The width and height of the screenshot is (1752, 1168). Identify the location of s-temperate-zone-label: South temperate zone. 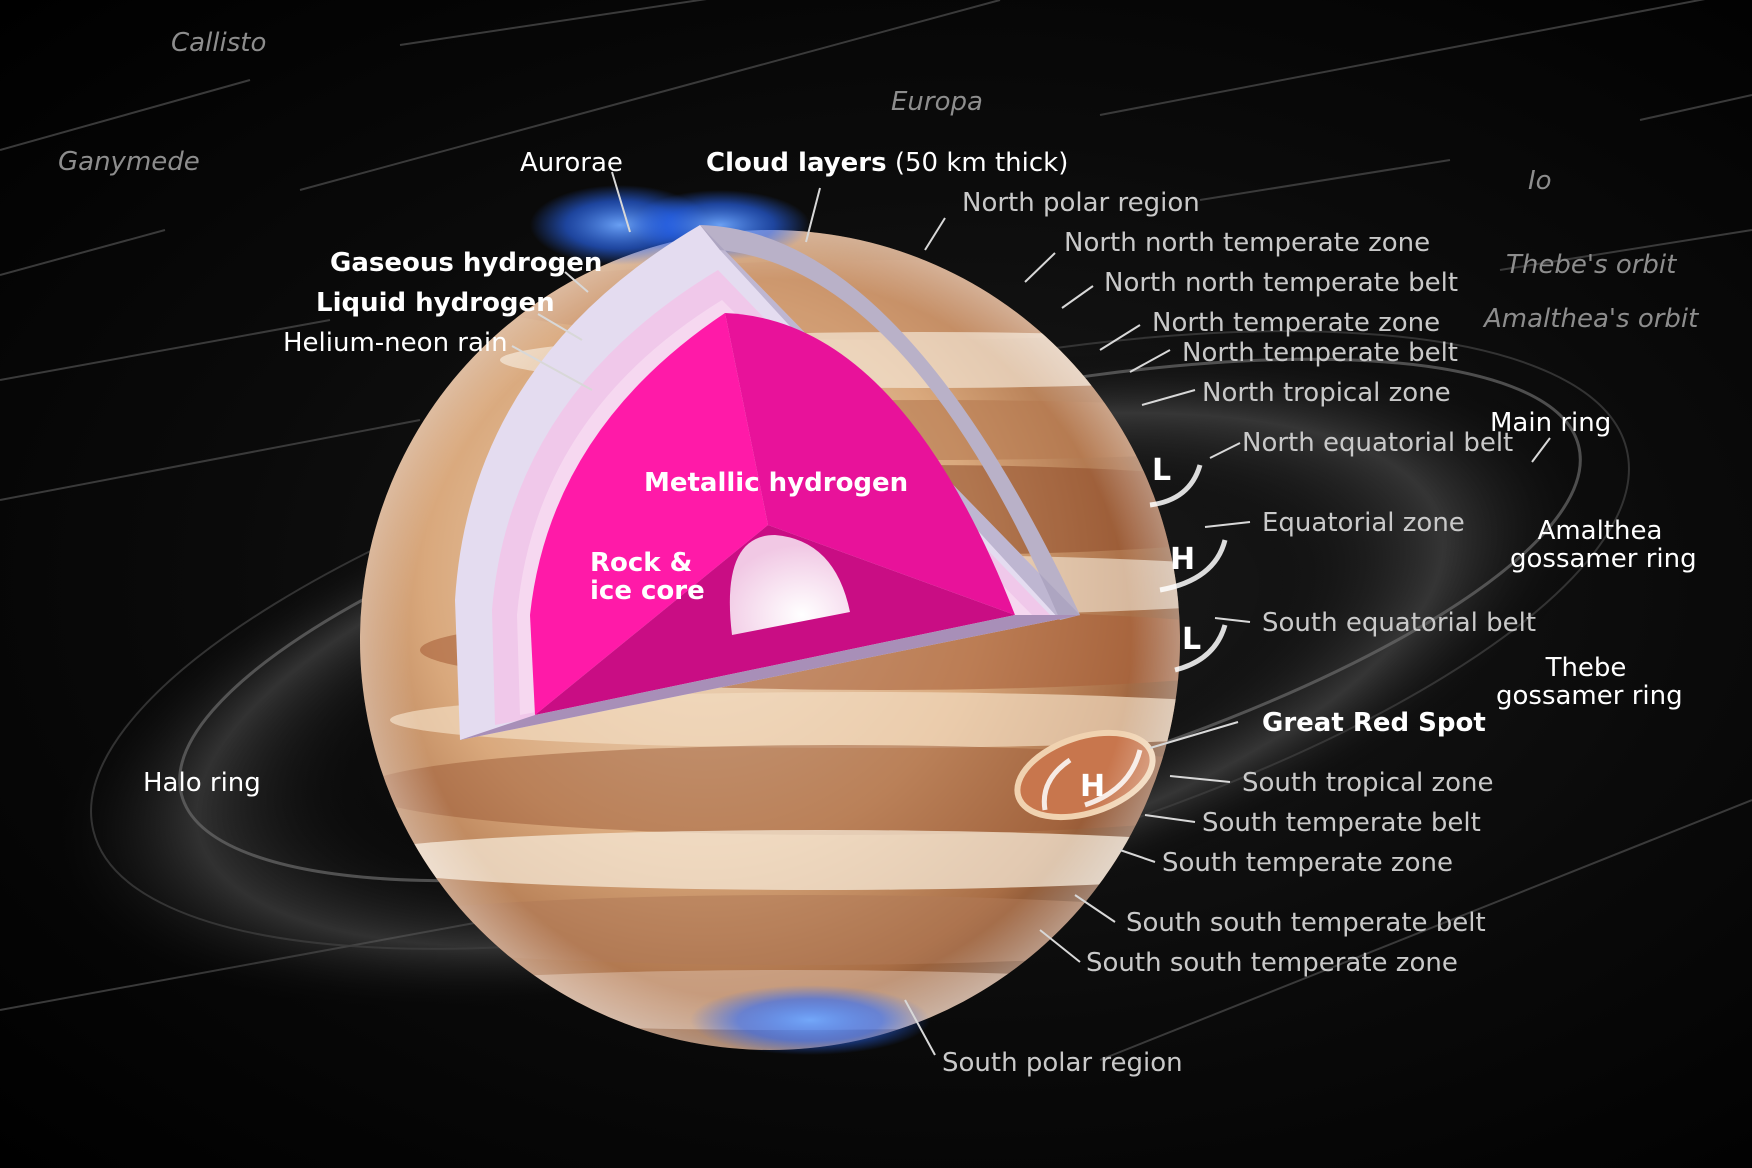
(1307, 863).